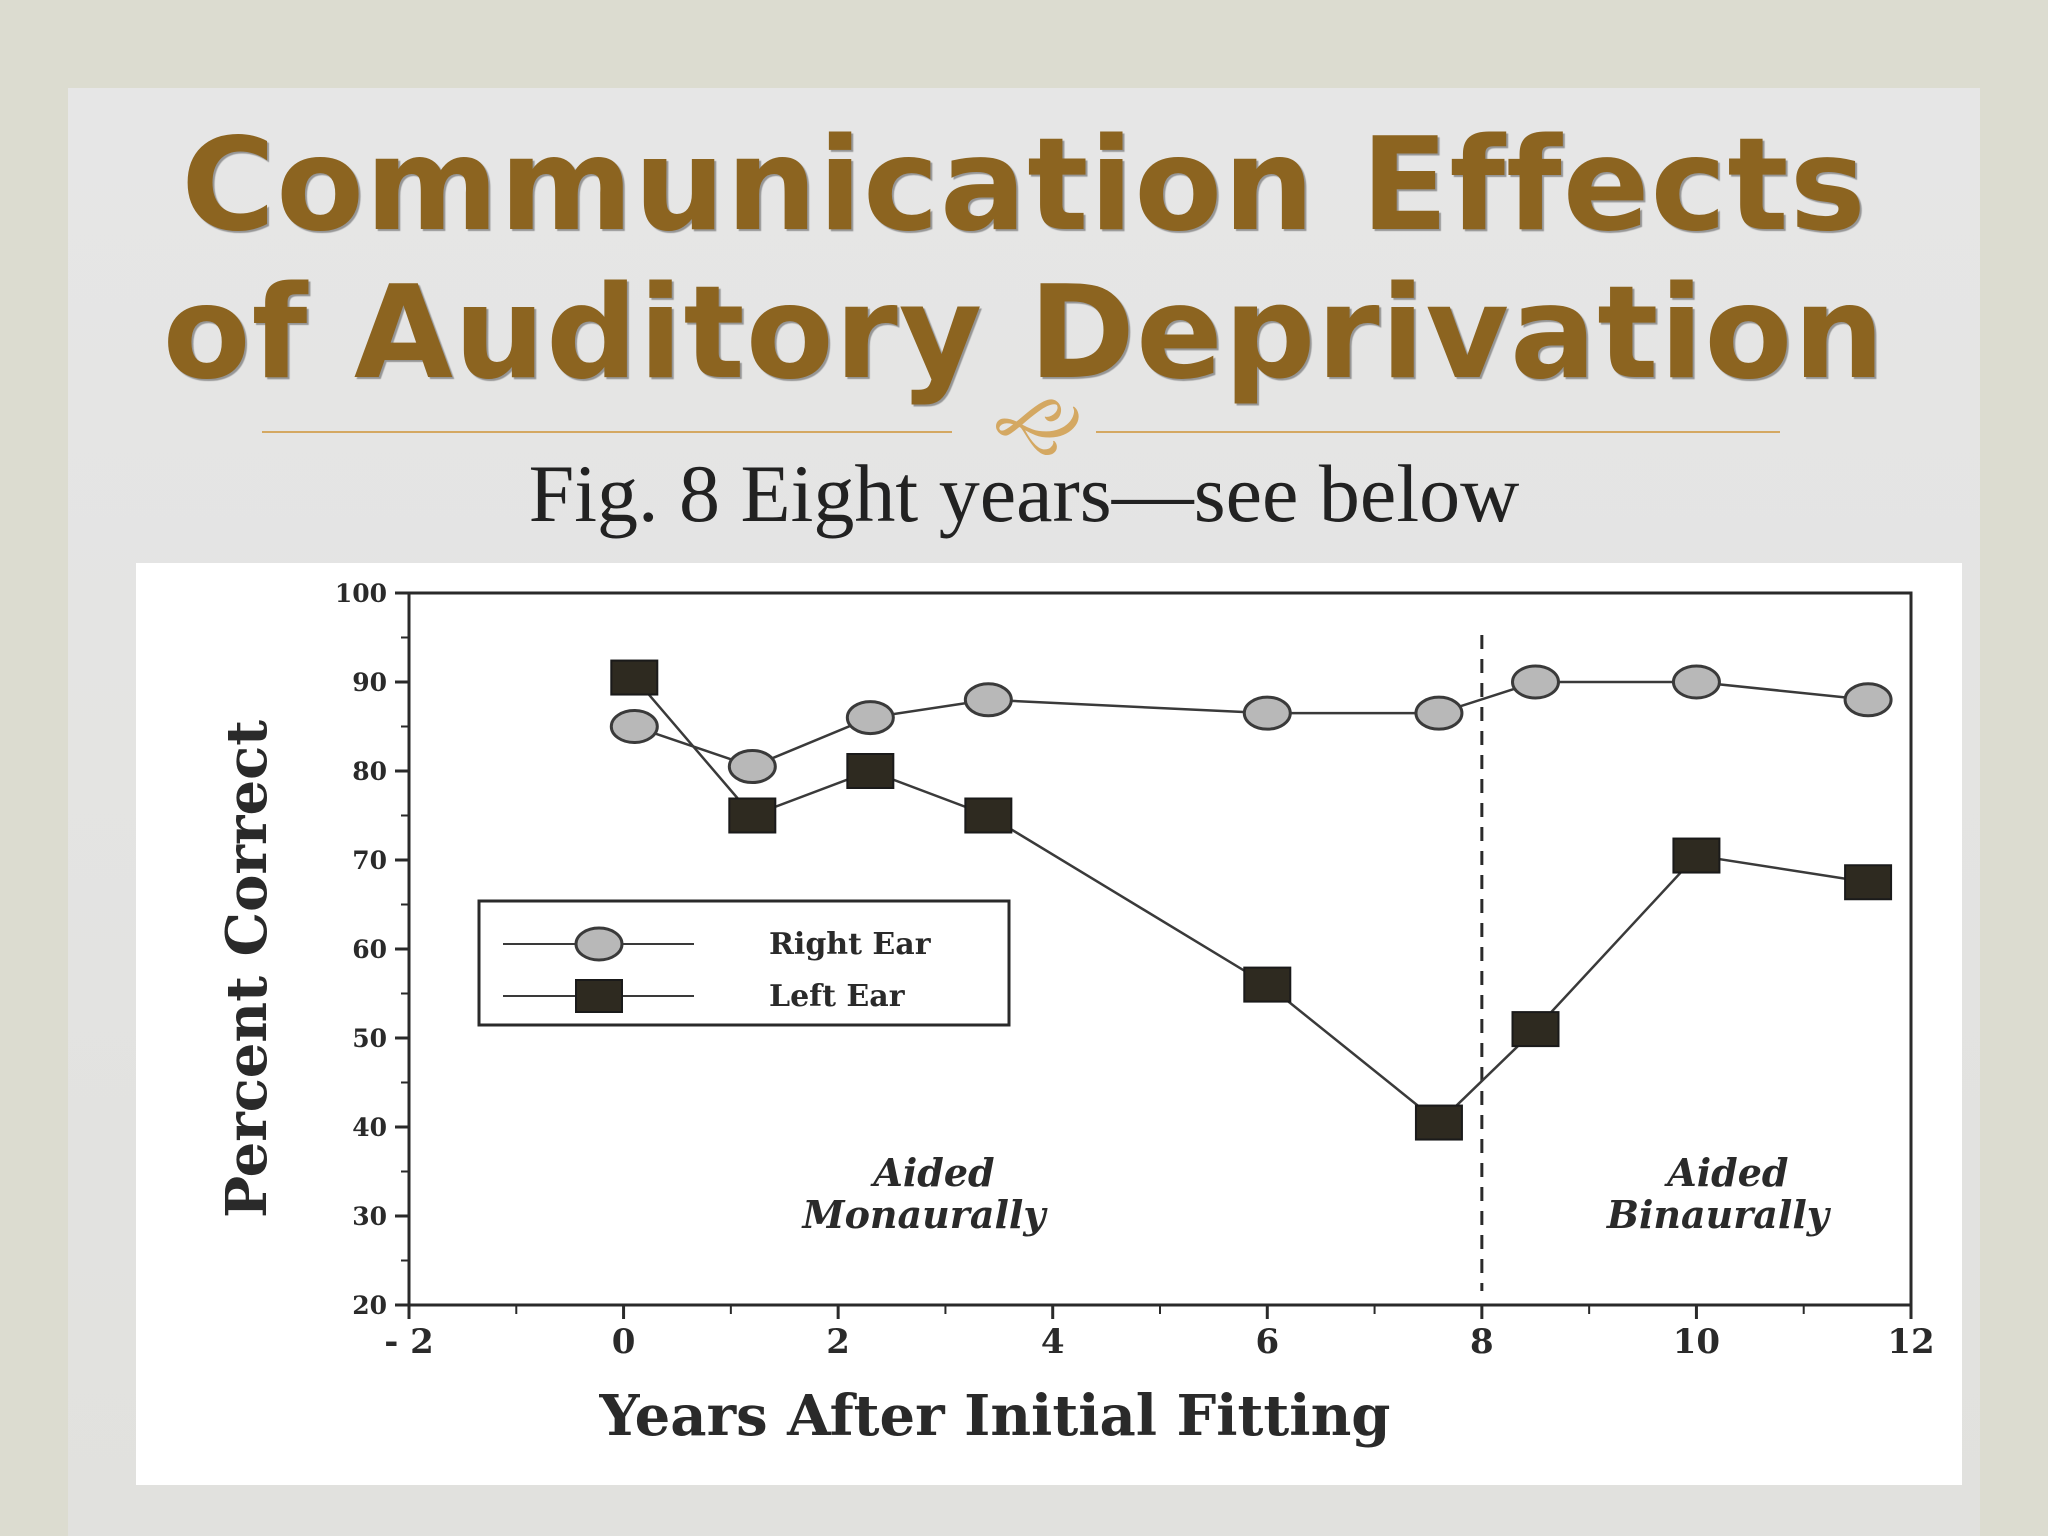 The image size is (2048, 1536). What do you see at coordinates (1696, 1342) in the screenshot?
I see `x-tick-label: 10` at bounding box center [1696, 1342].